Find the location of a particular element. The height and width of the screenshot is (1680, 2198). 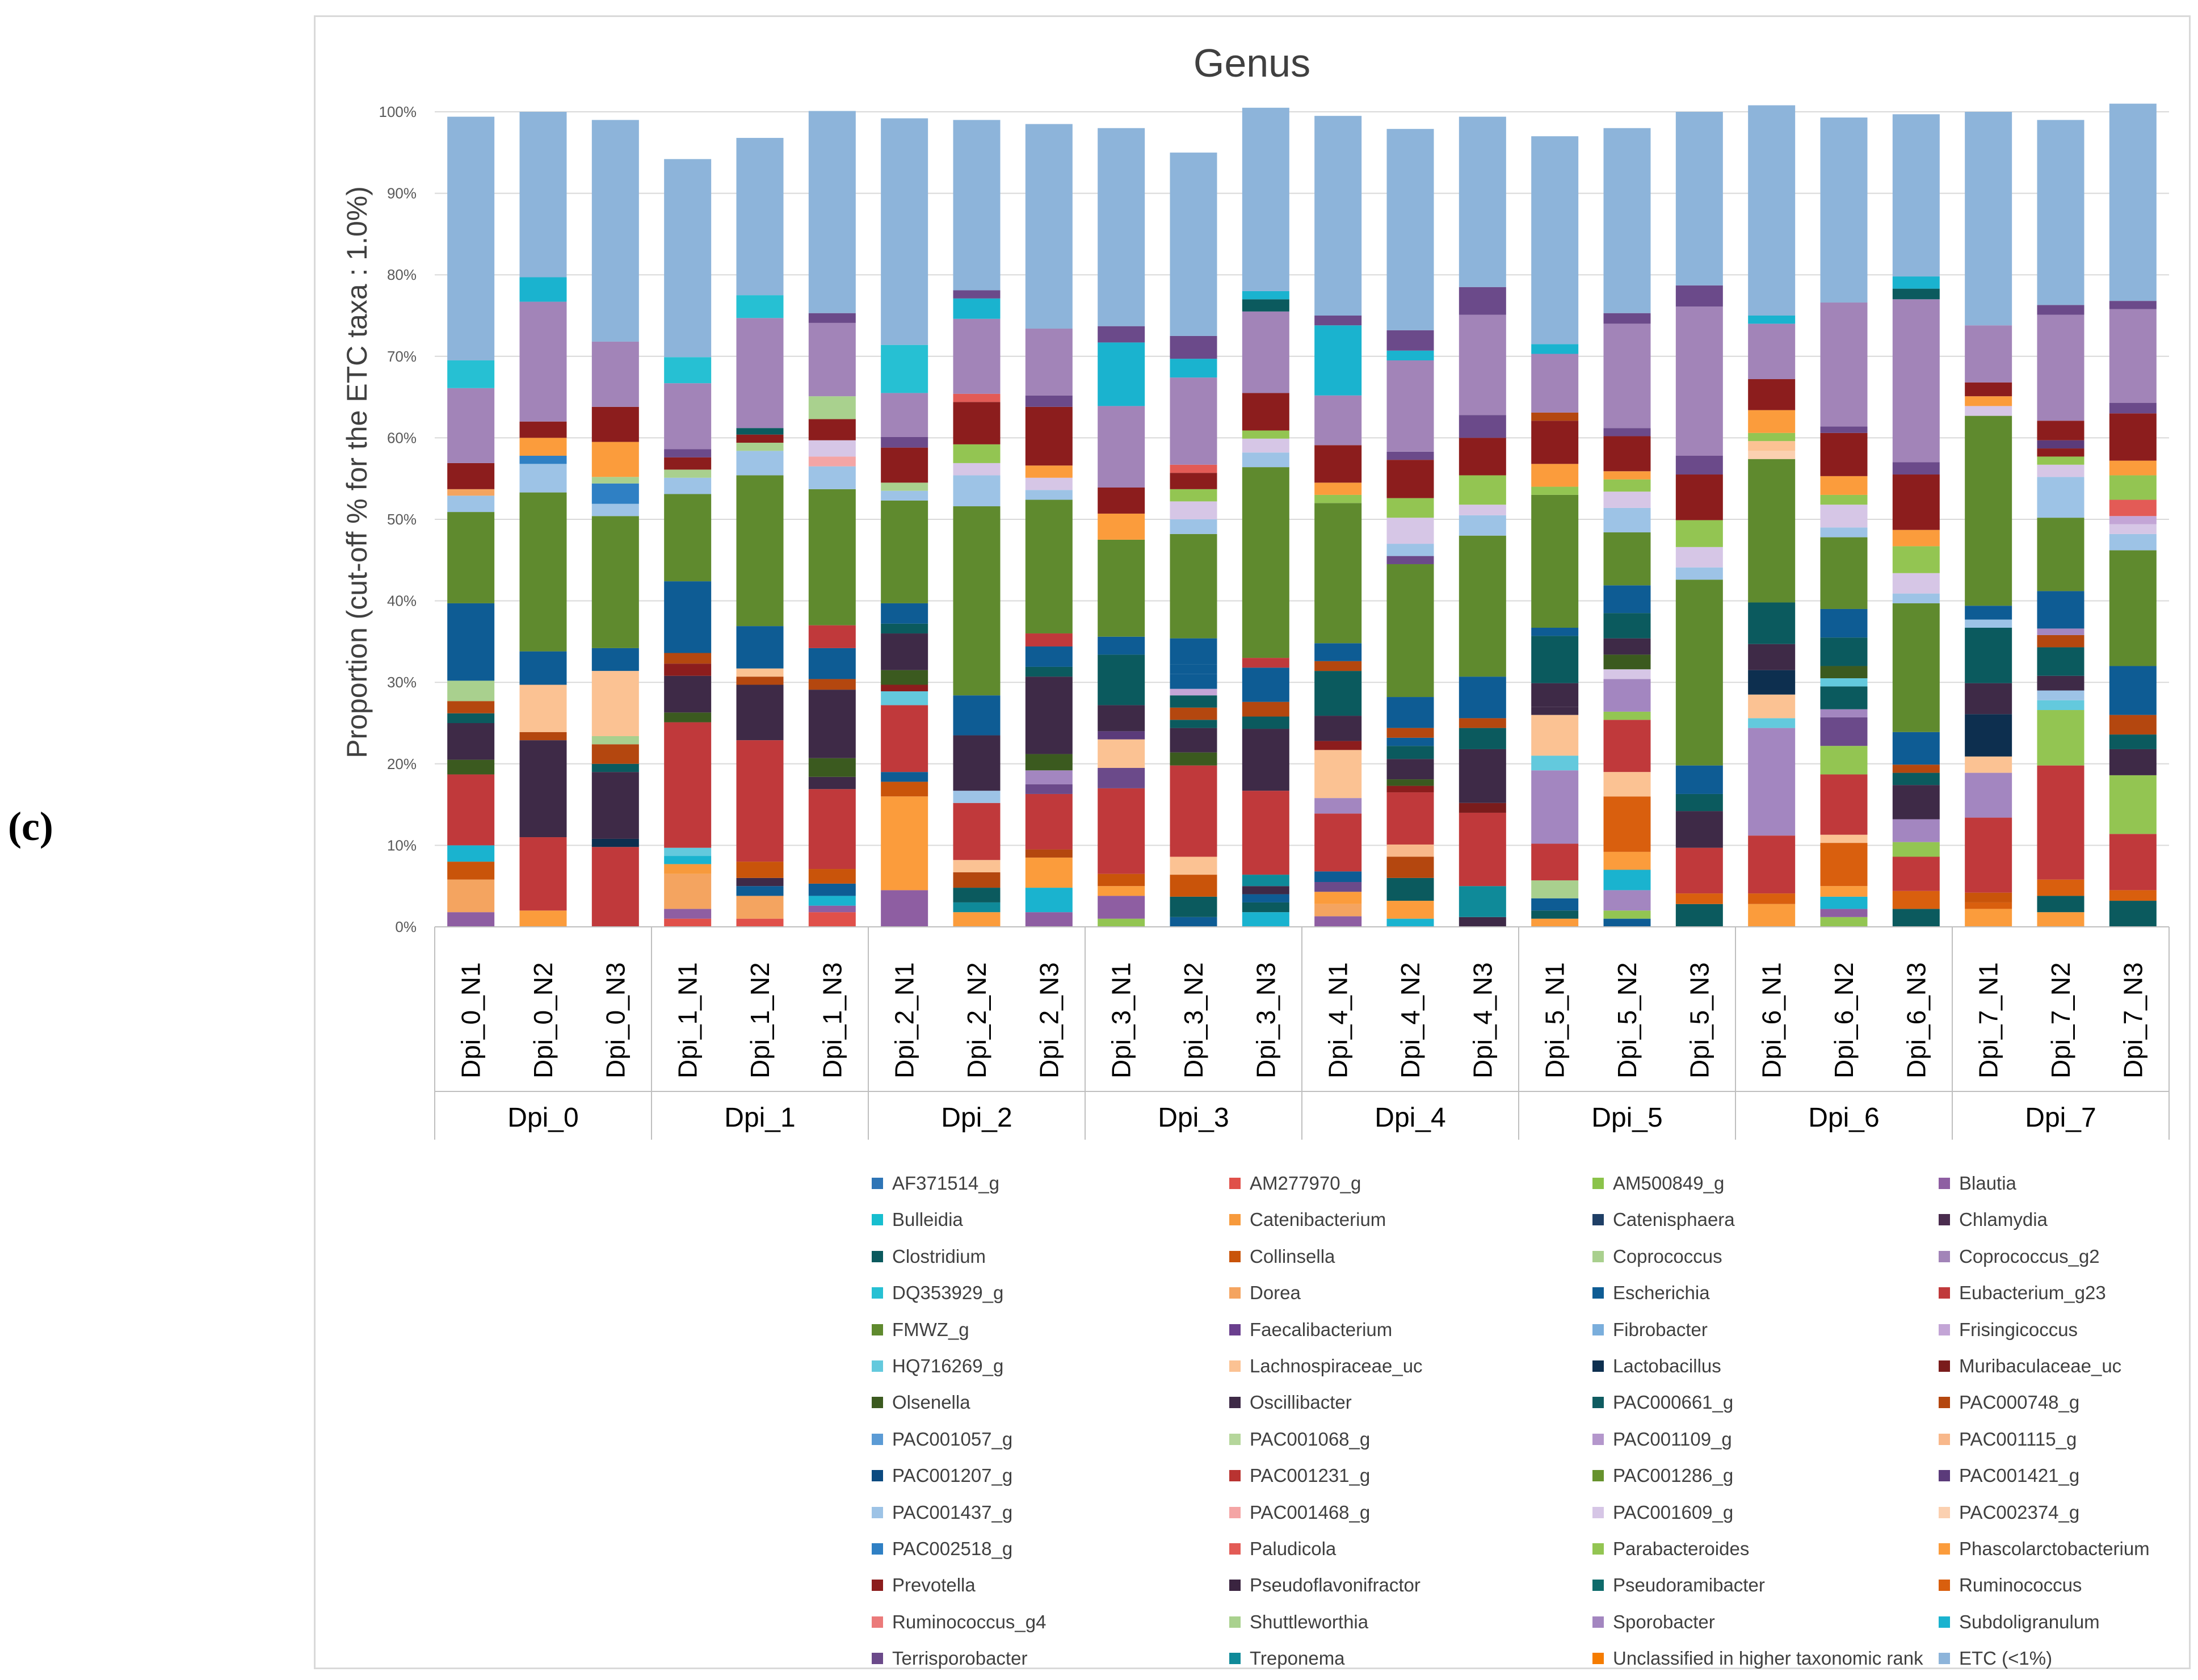

legend-label: PAC001468_g is located at coordinates (1310, 1512).